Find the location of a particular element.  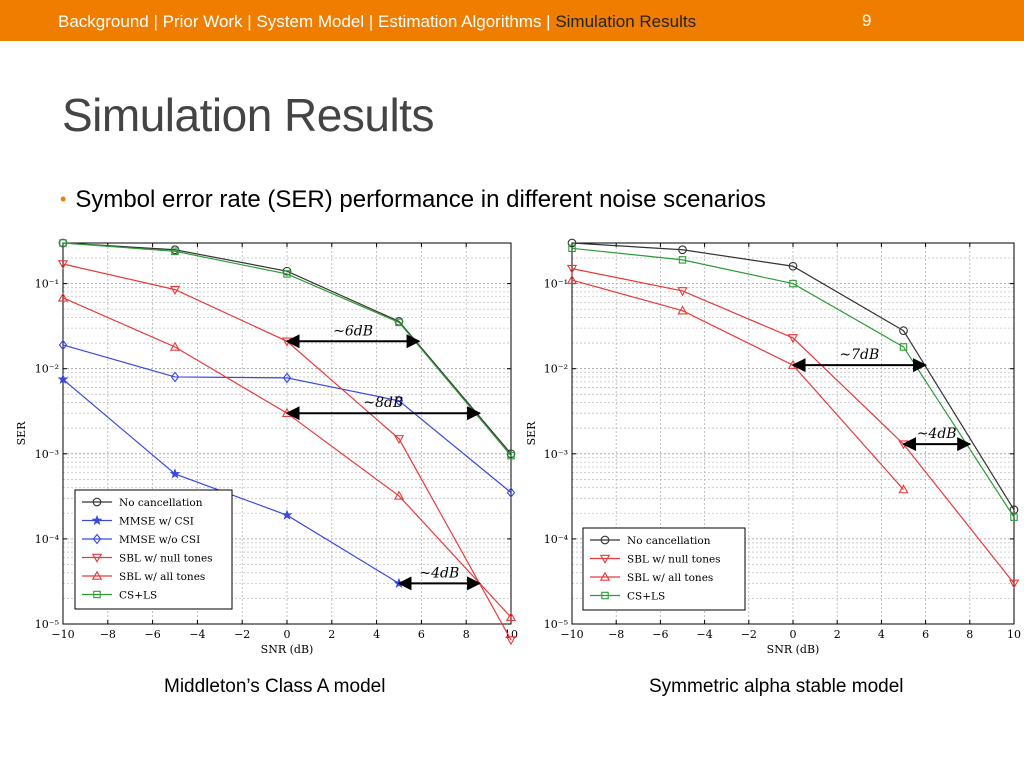

left-legend-box is located at coordinates (153, 549).